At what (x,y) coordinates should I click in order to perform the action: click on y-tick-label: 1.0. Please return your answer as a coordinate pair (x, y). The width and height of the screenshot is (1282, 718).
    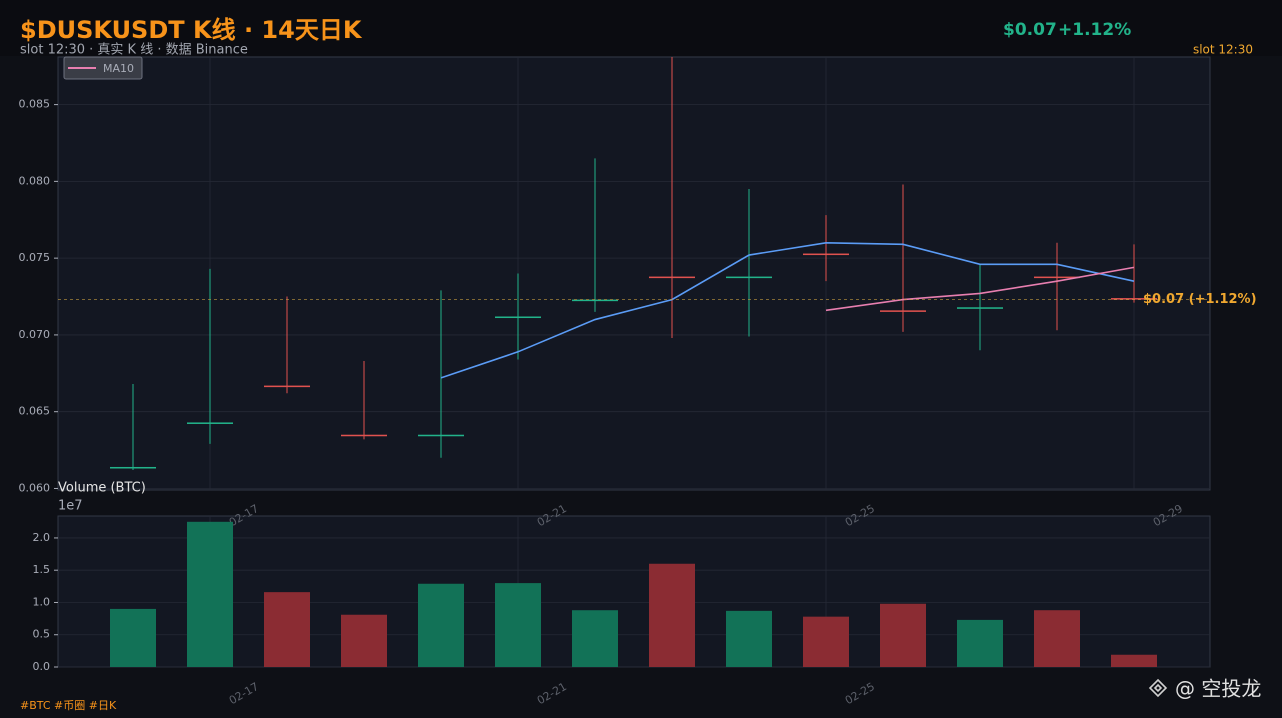
    Looking at the image, I should click on (42, 601).